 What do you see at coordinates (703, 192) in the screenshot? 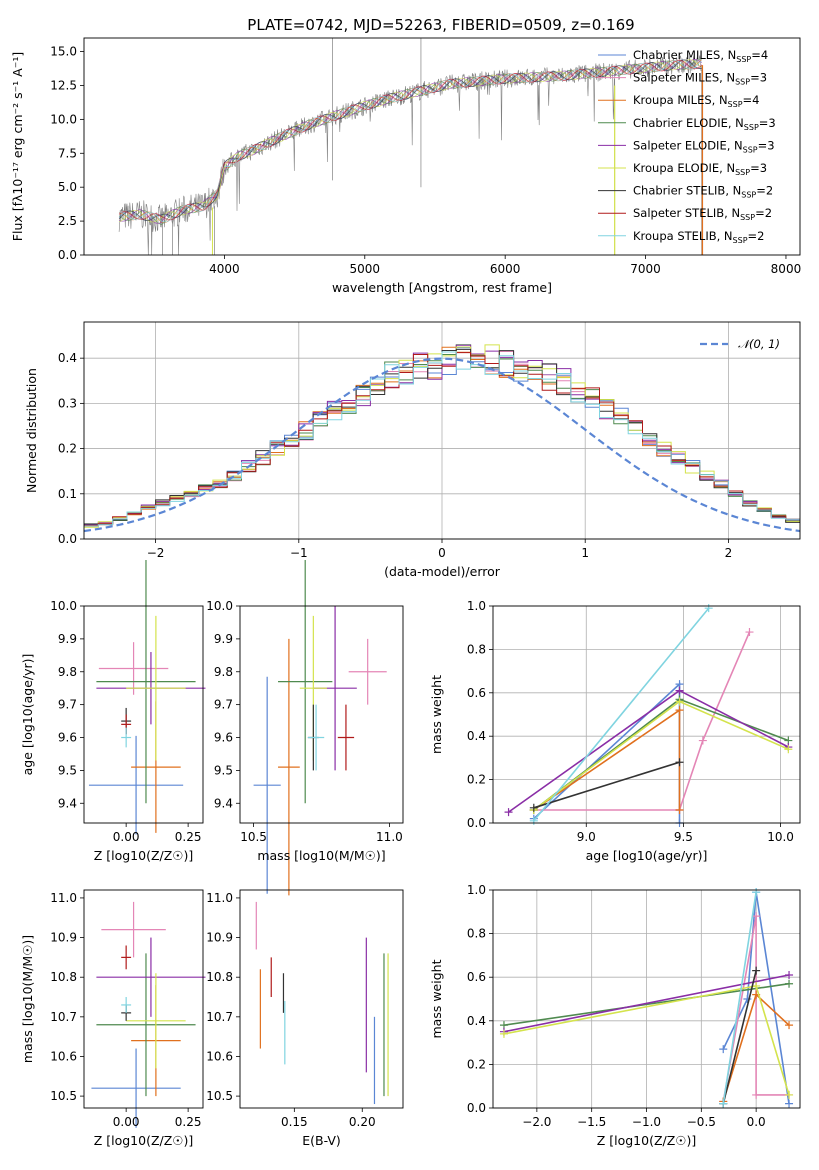
I see `legend-label: Chabrier STELIB, NSSP=2` at bounding box center [703, 192].